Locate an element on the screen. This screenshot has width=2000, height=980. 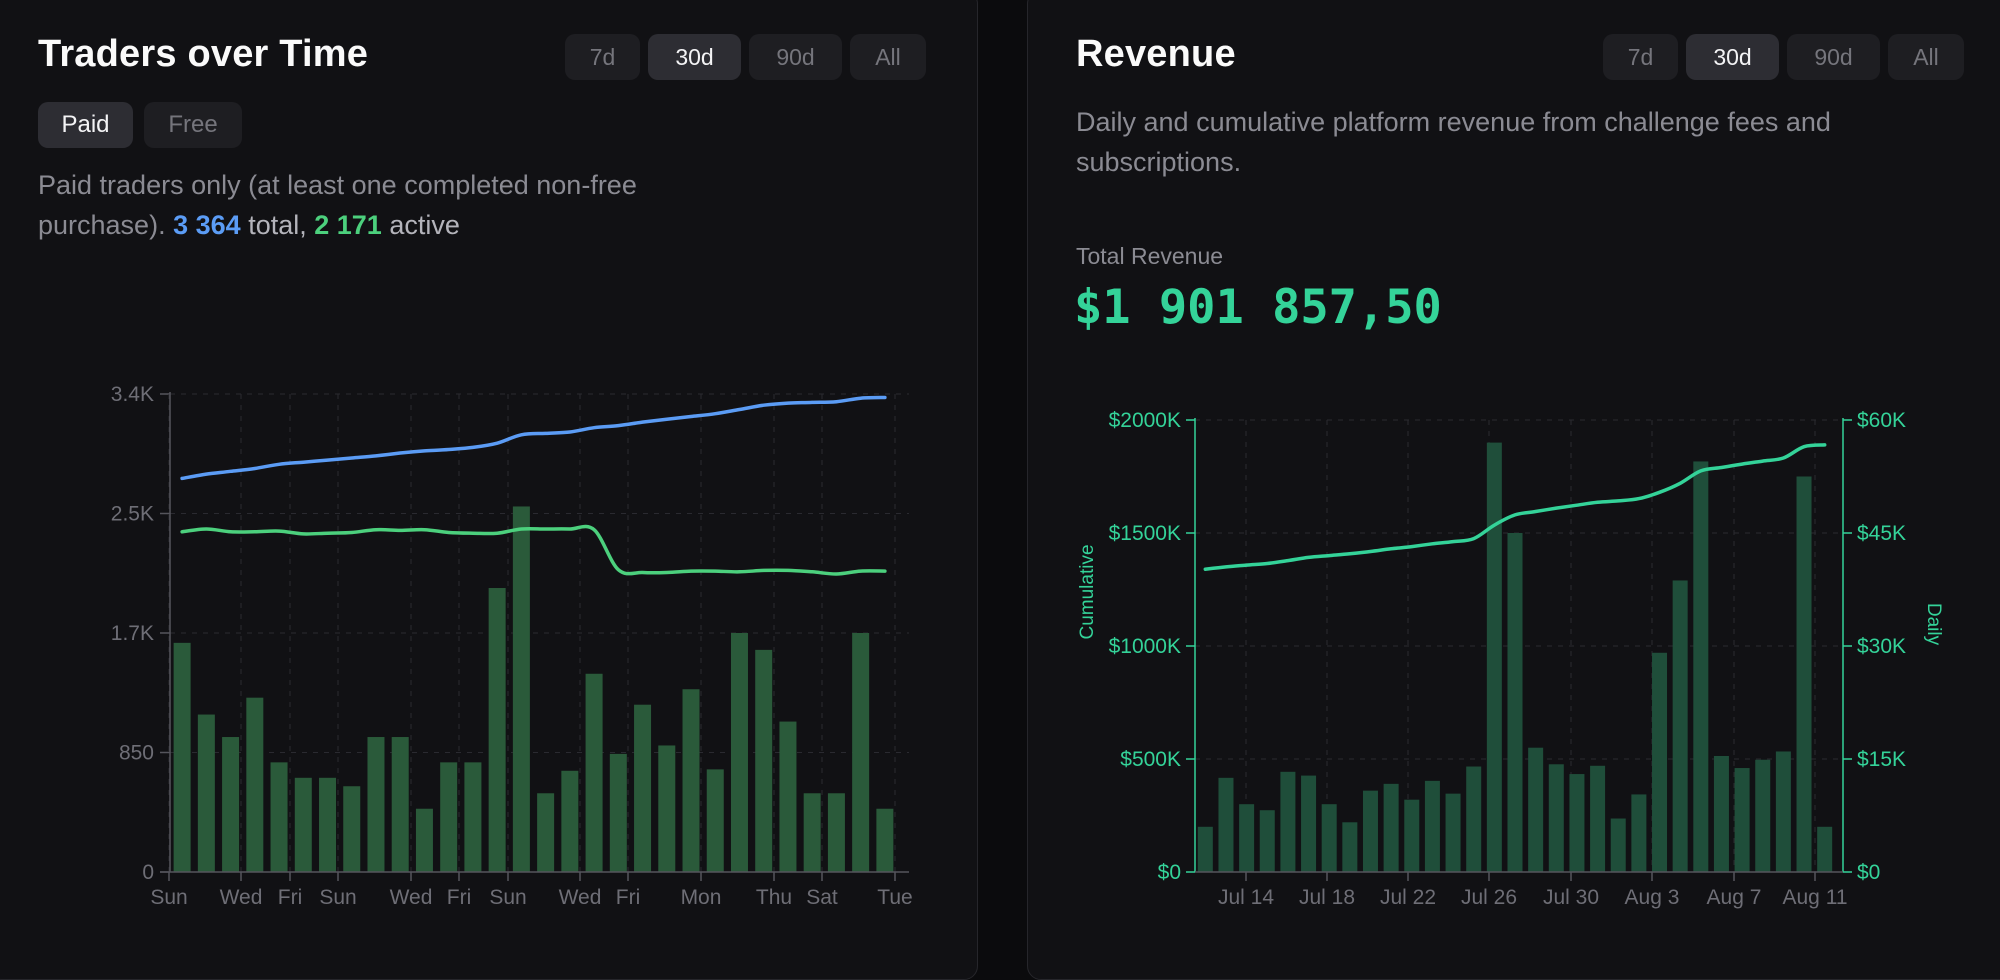
traders-y-tick-label: 2.5K is located at coordinates (132, 514).